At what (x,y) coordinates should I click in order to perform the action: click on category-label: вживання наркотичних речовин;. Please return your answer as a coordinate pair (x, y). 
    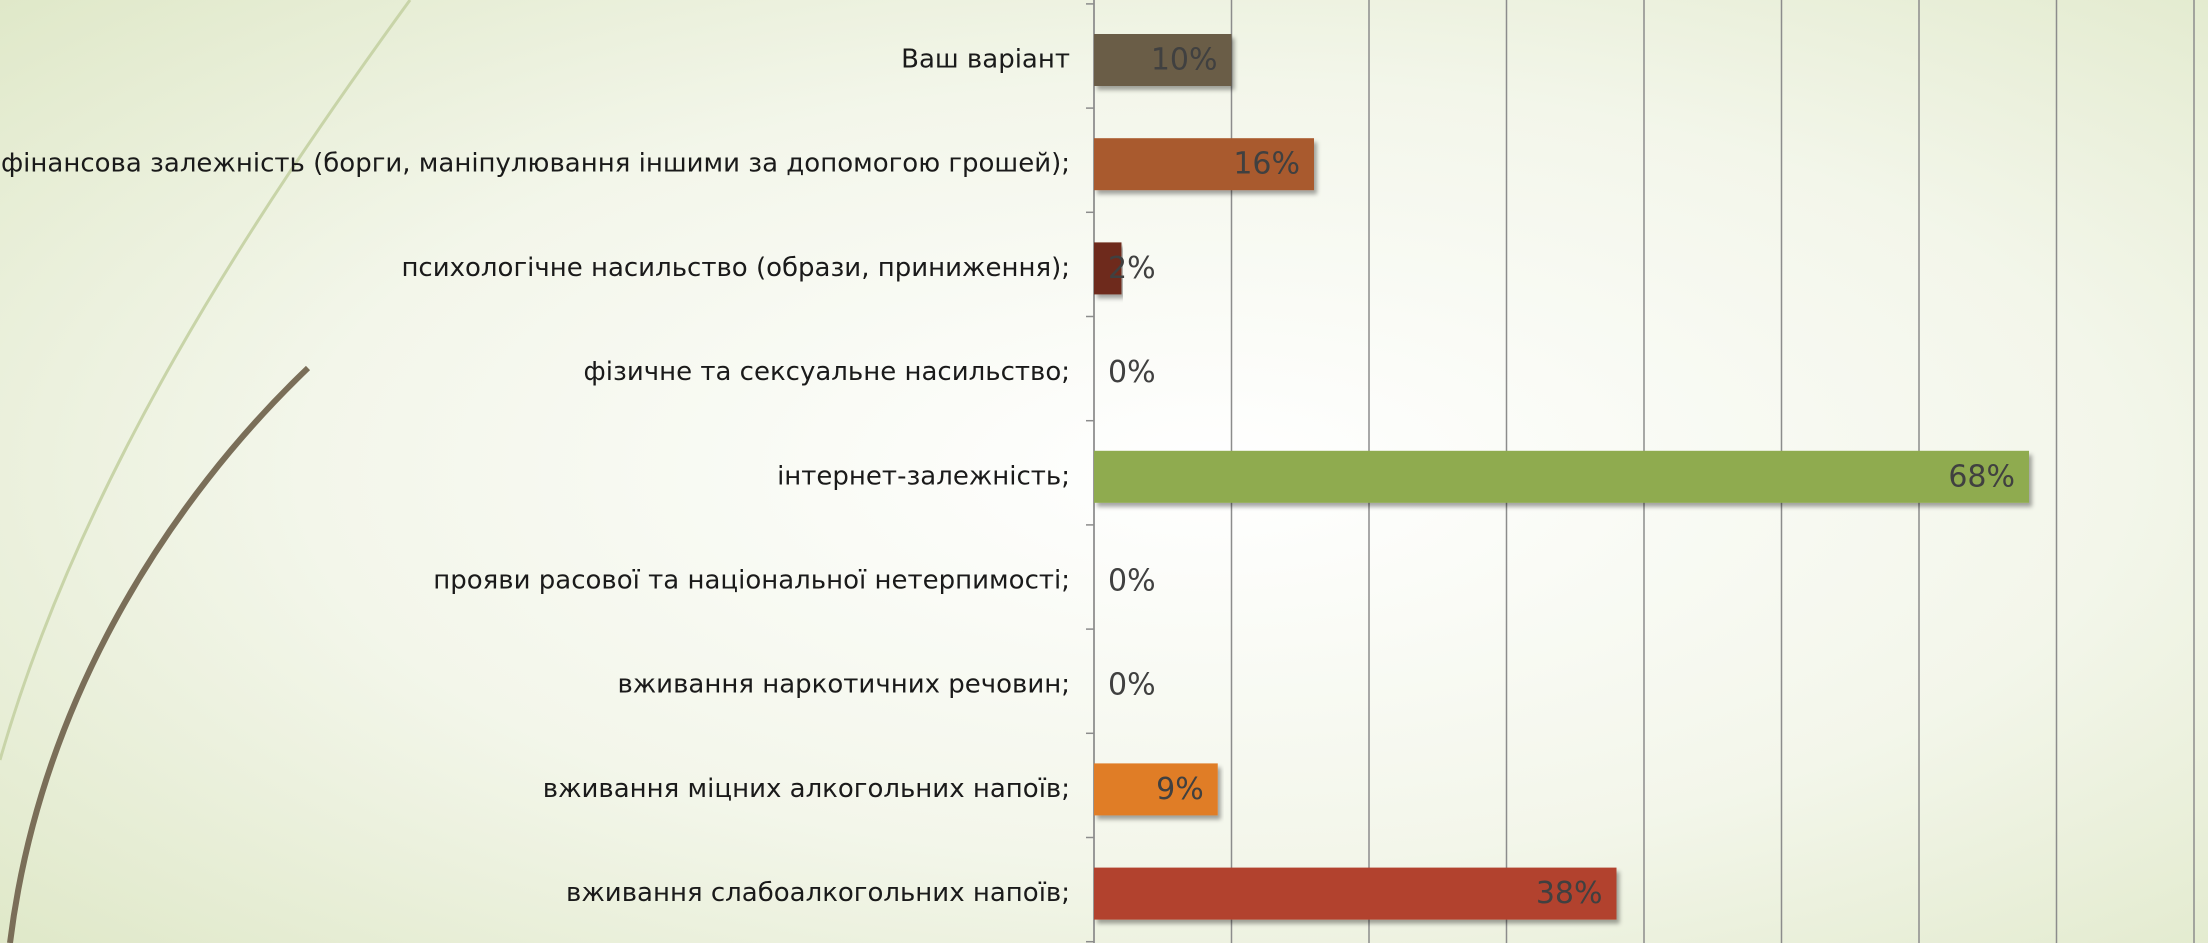
    Looking at the image, I should click on (843, 685).